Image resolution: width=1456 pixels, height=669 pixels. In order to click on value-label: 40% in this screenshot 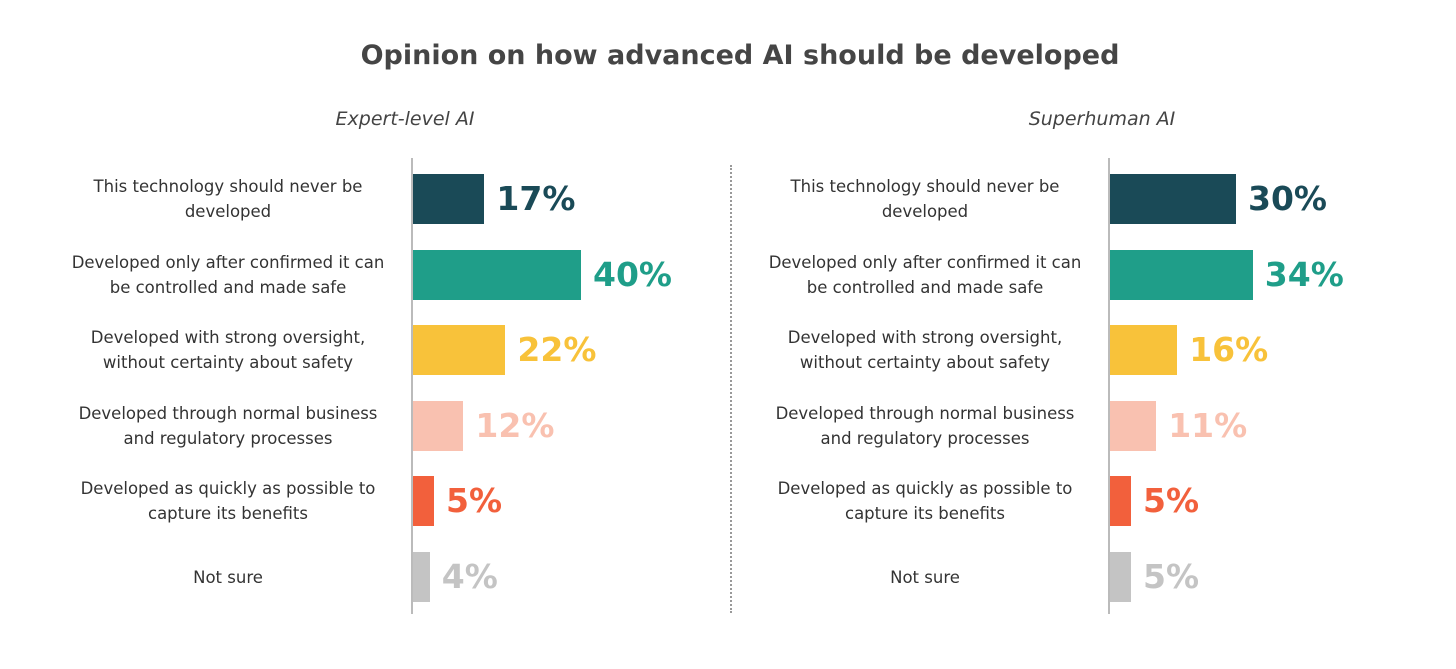, I will do `click(632, 274)`.